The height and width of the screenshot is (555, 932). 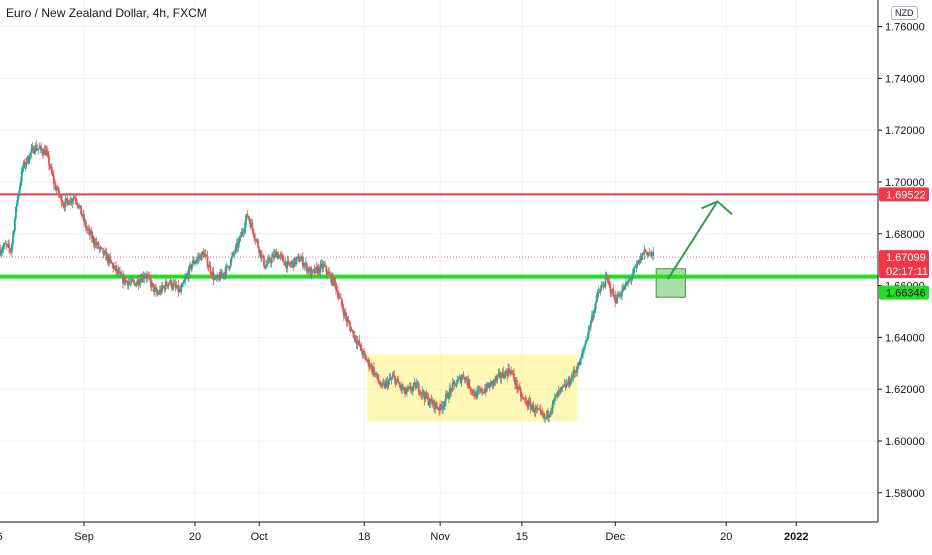 I want to click on current-price-label-bg, so click(x=904, y=264).